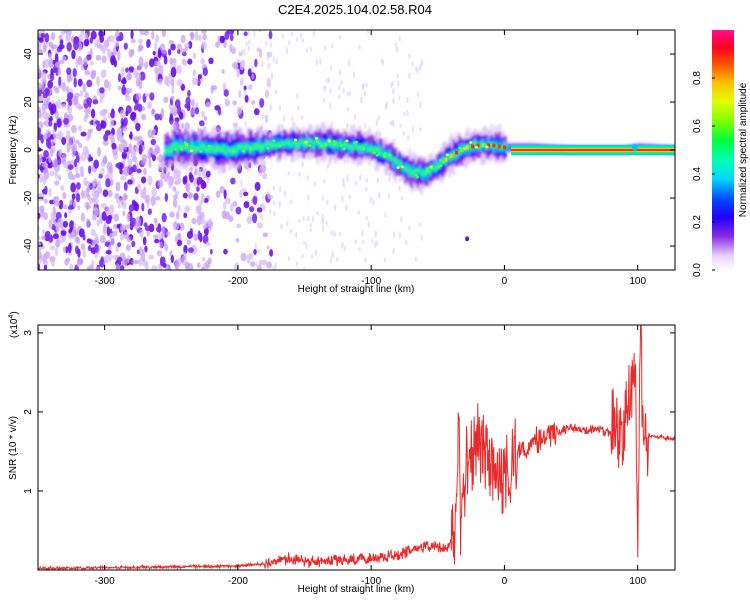  What do you see at coordinates (28, 491) in the screenshot?
I see `snr-y-tick-label: 1` at bounding box center [28, 491].